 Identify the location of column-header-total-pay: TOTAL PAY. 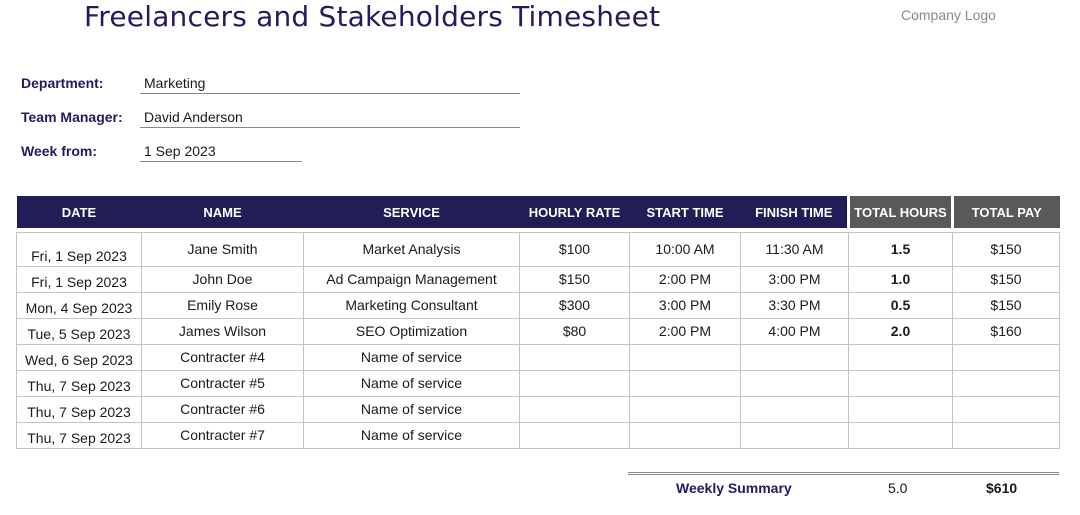
(1005, 212).